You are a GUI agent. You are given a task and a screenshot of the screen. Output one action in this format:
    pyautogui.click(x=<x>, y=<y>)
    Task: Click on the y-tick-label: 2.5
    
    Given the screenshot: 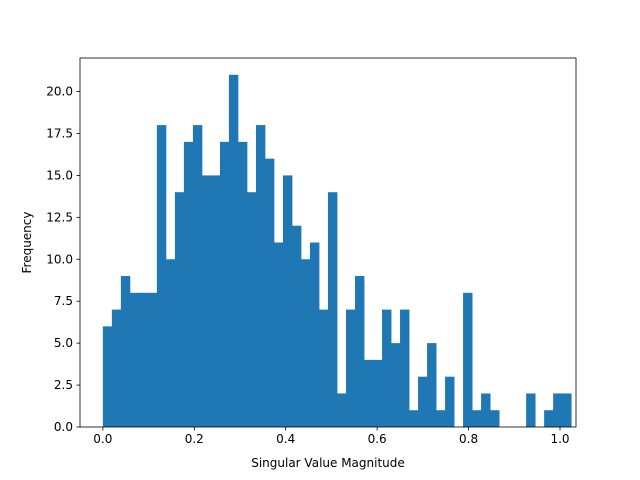 What is the action you would take?
    pyautogui.click(x=63, y=385)
    